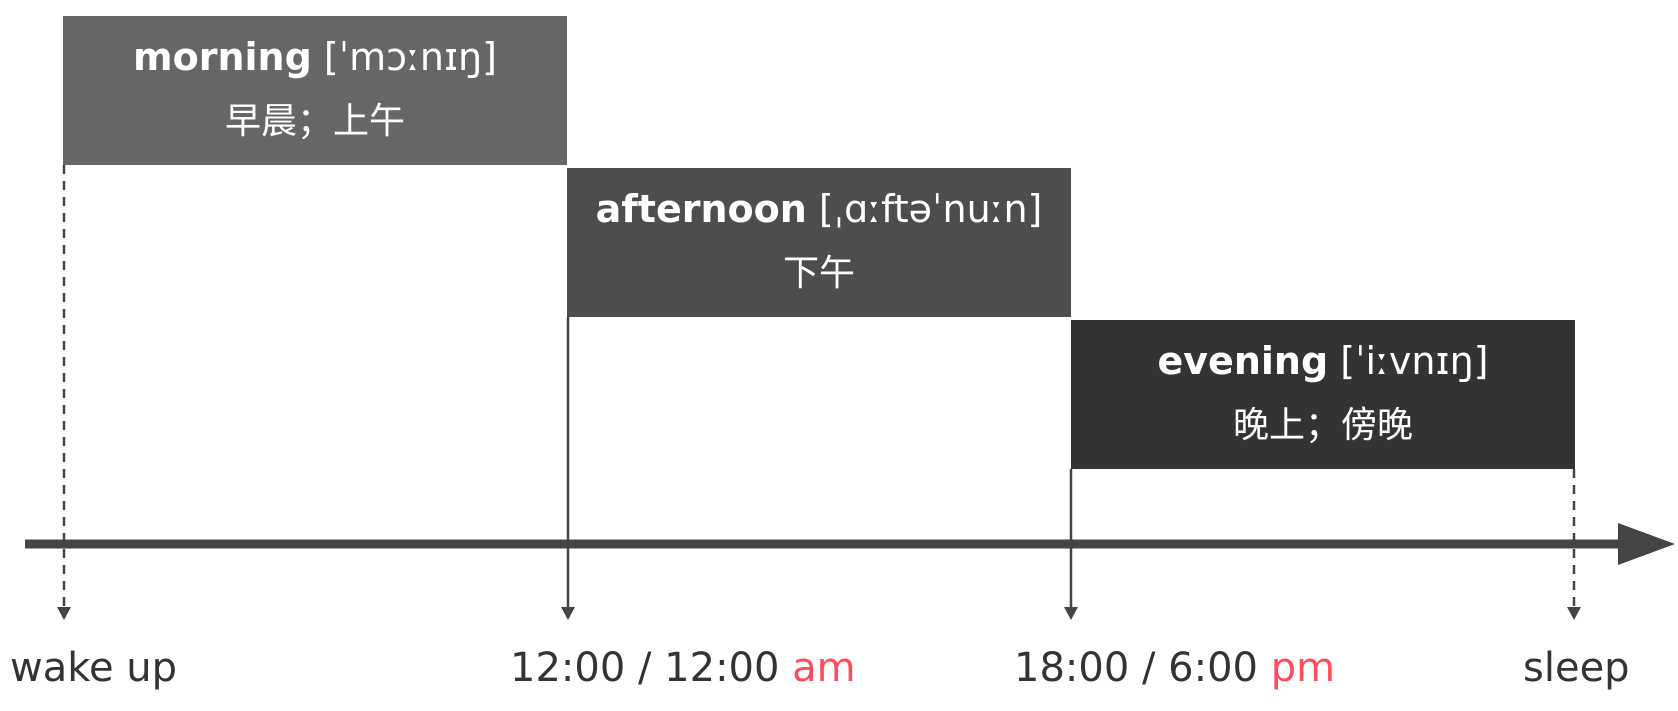  I want to click on morning-word-line: morning [ˈmɔːnɪŋ], so click(315, 57).